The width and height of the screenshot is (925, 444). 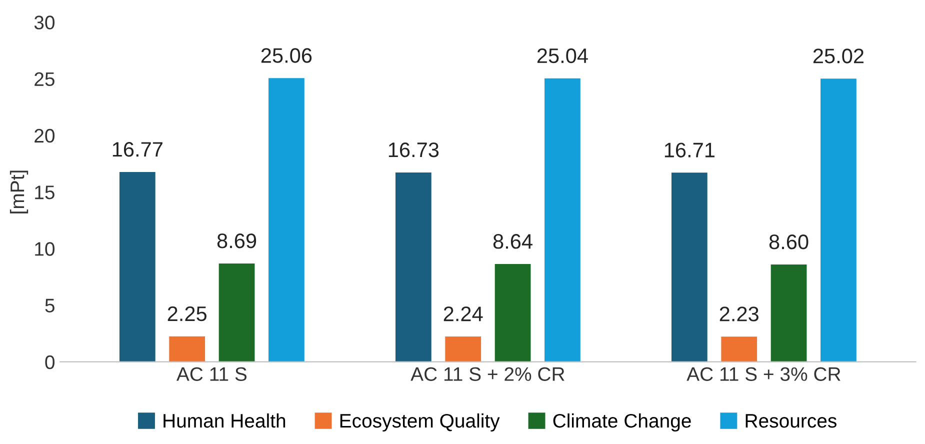 What do you see at coordinates (187, 314) in the screenshot?
I see `data-label: 2.25` at bounding box center [187, 314].